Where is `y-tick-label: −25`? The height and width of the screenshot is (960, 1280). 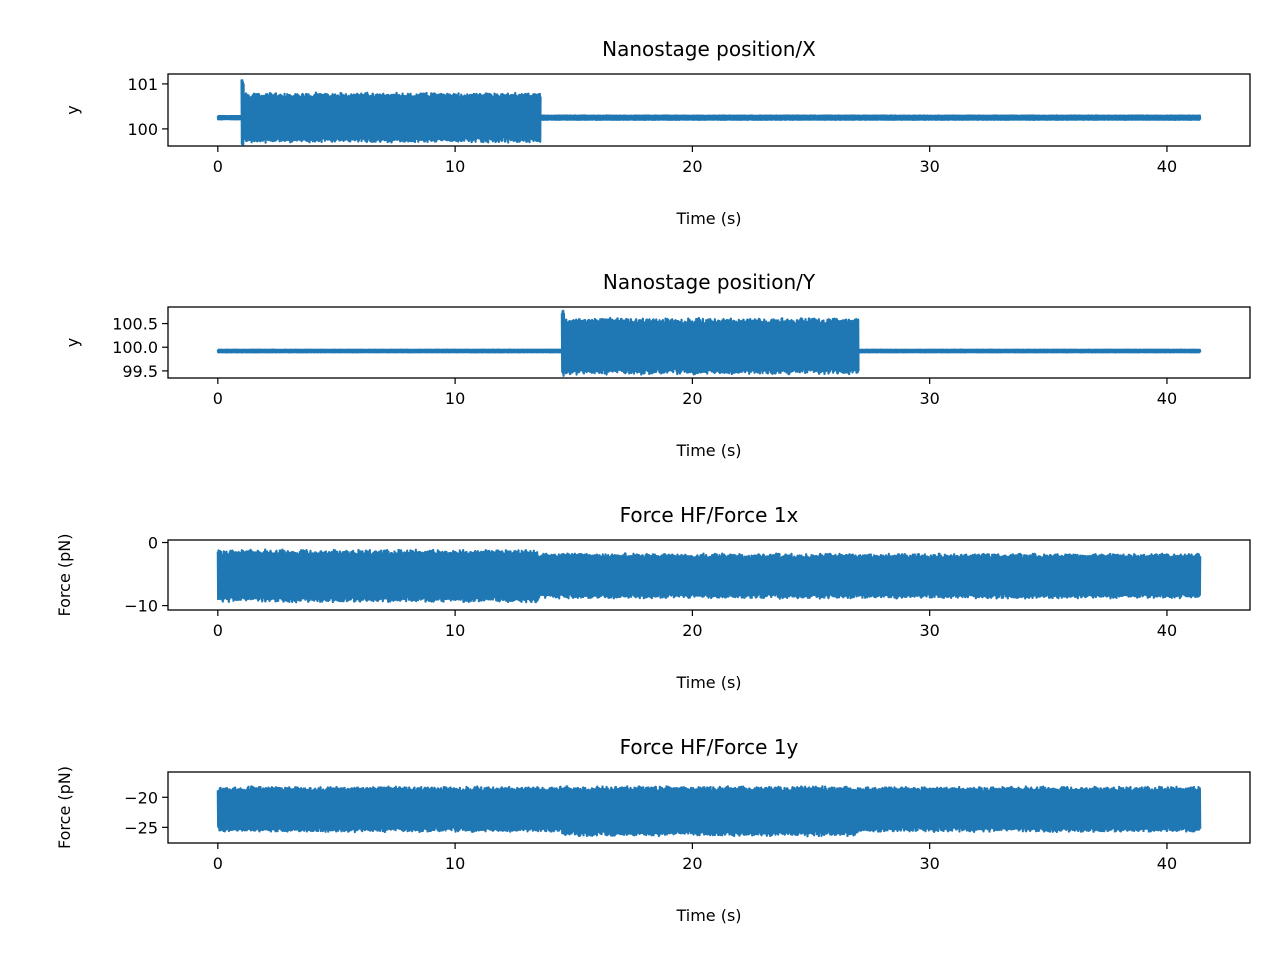 y-tick-label: −25 is located at coordinates (141, 827).